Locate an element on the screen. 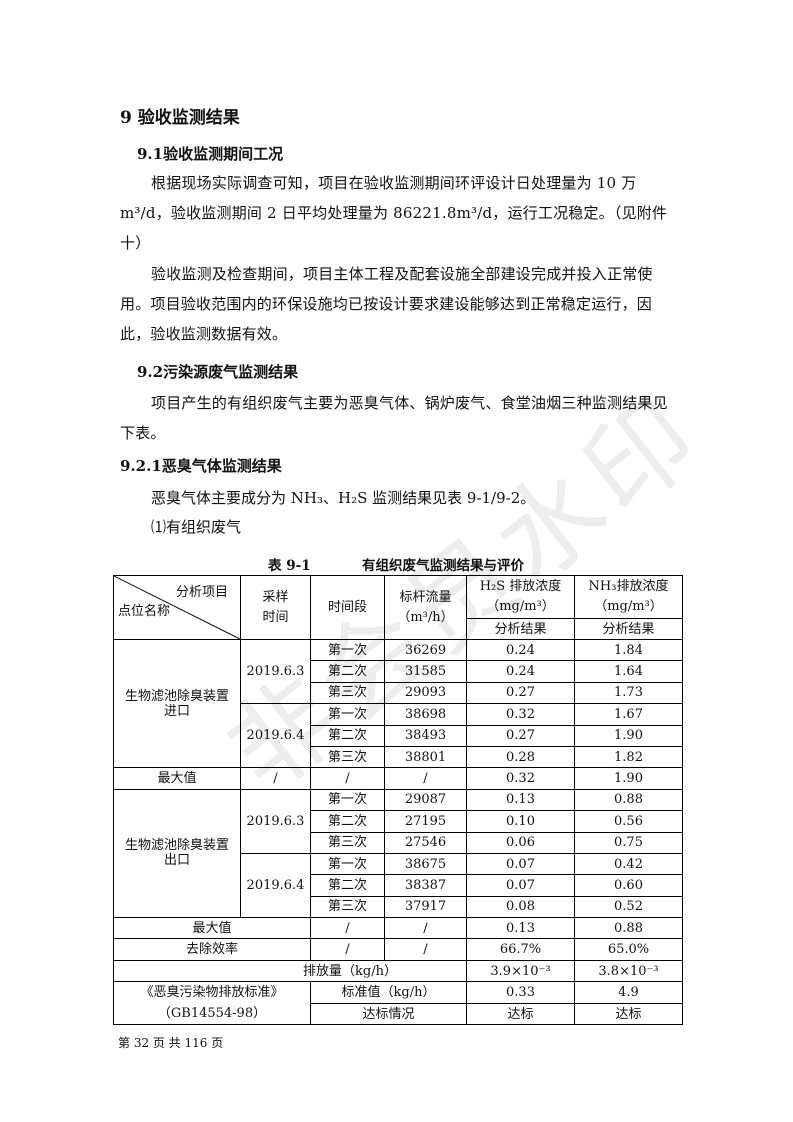  header-subrow: 分析结果 分析结果 is located at coordinates (398, 629).